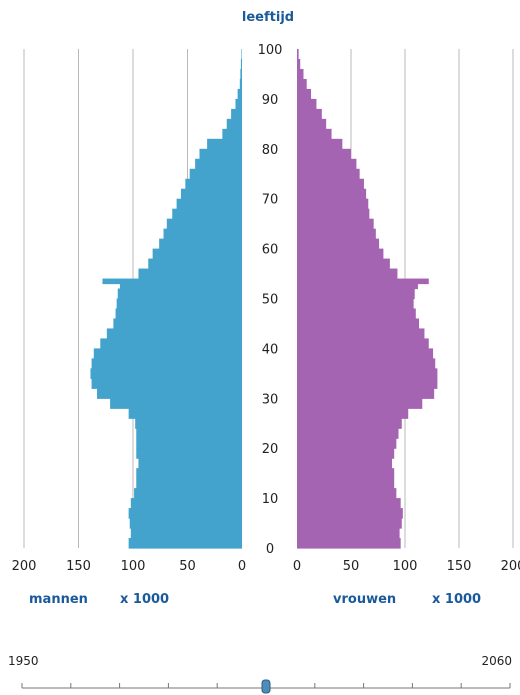 This screenshot has width=520, height=695. What do you see at coordinates (270, 300) in the screenshot?
I see `age-axis-ticks: 0 10 20 30 40 50 60 70 80 90 100` at bounding box center [270, 300].